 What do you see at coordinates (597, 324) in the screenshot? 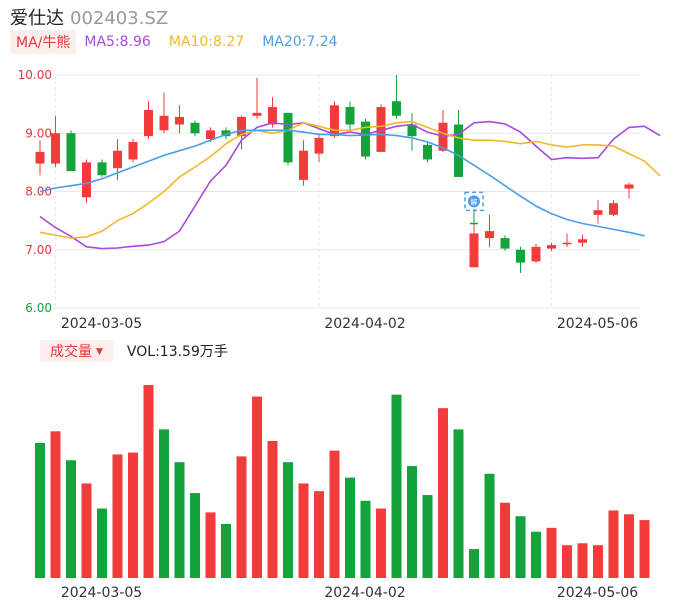
I see `x-tick-label: 2024-05-06` at bounding box center [597, 324].